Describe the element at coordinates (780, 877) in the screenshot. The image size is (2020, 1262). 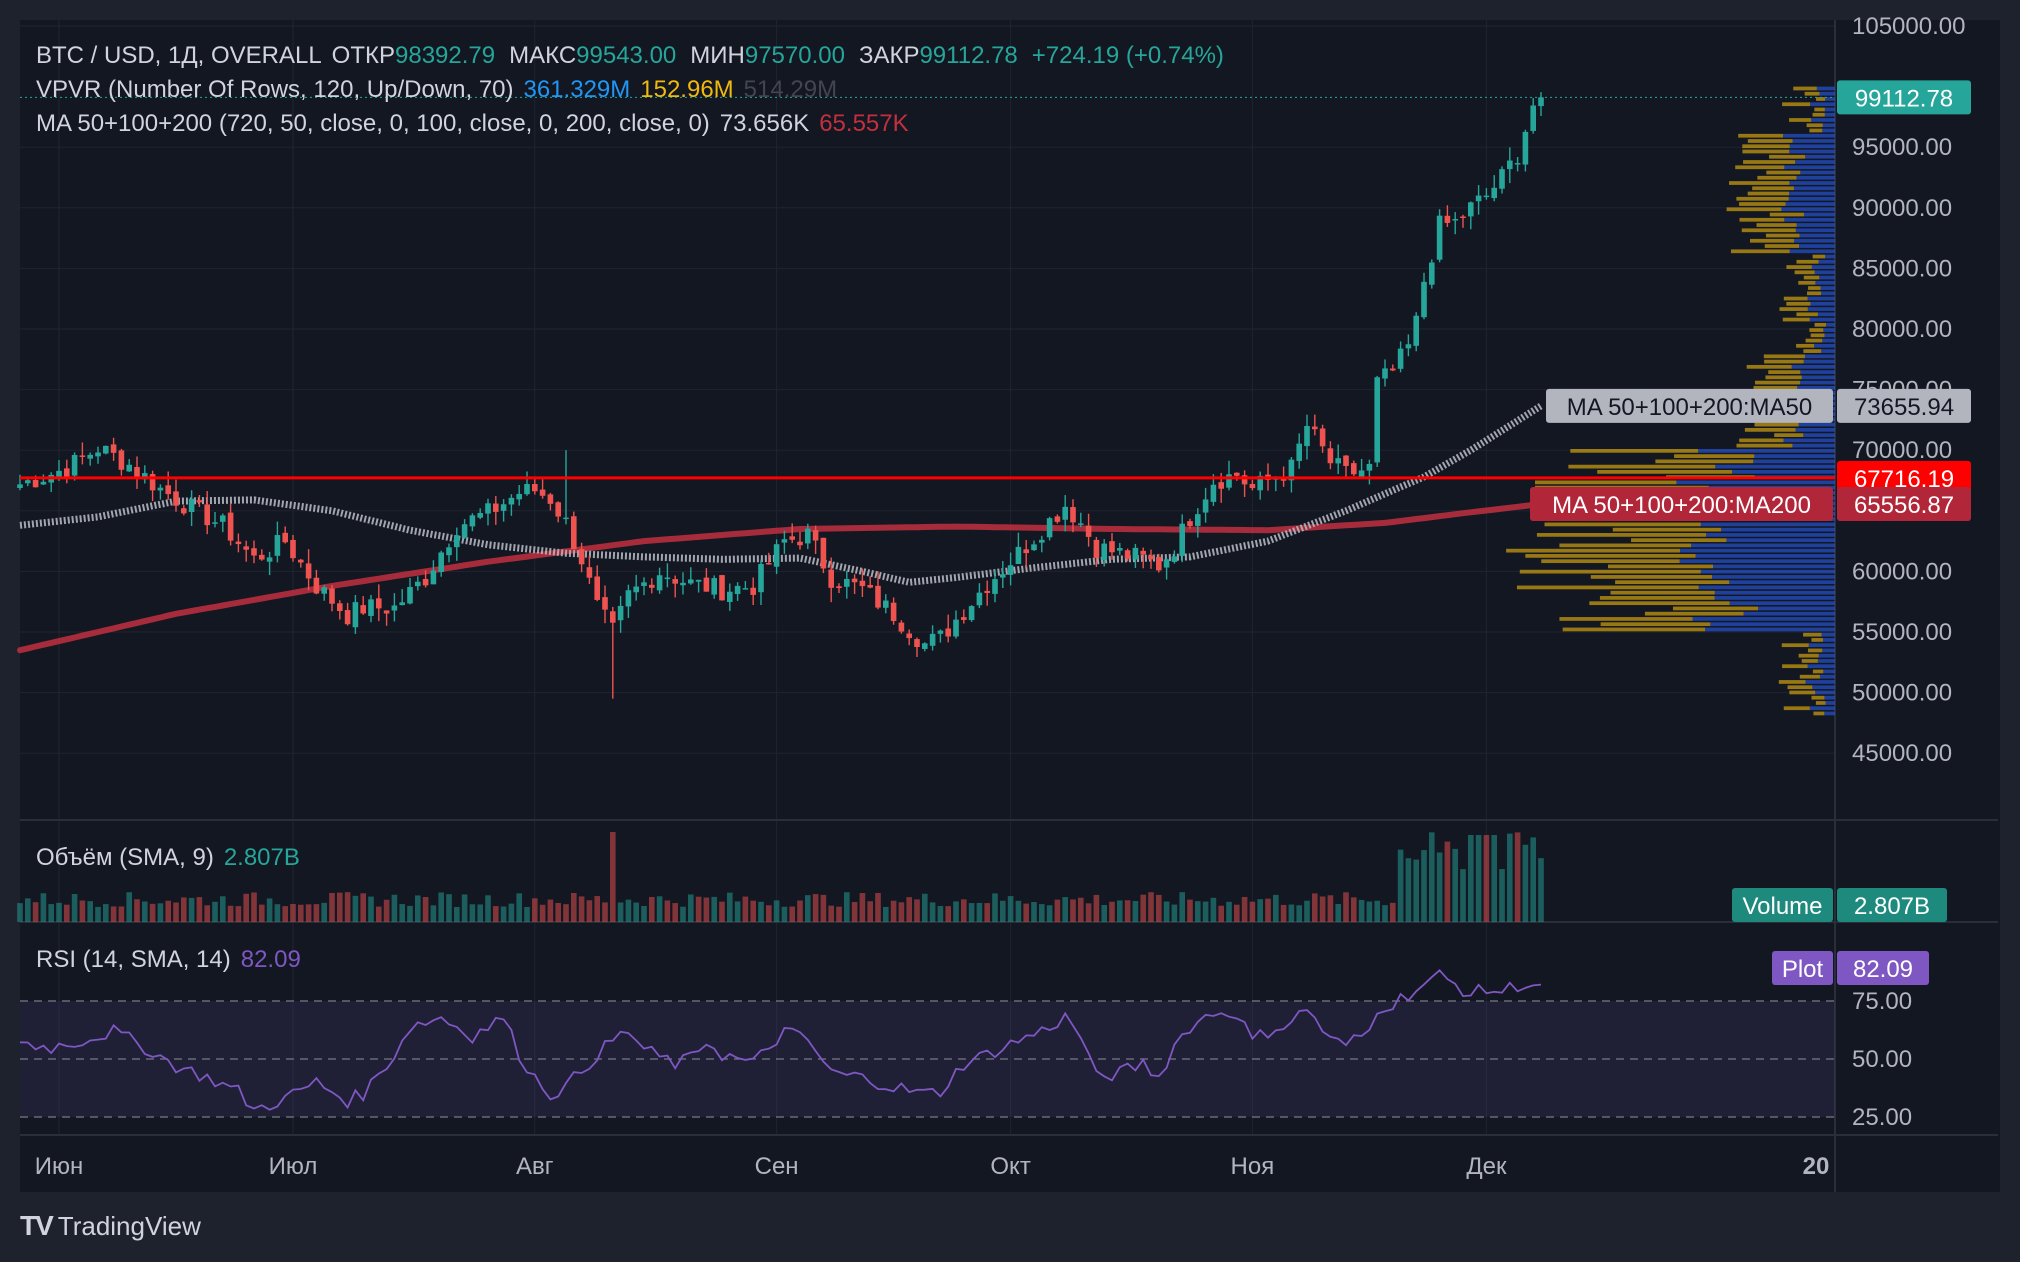
I see `volume-bars` at that location.